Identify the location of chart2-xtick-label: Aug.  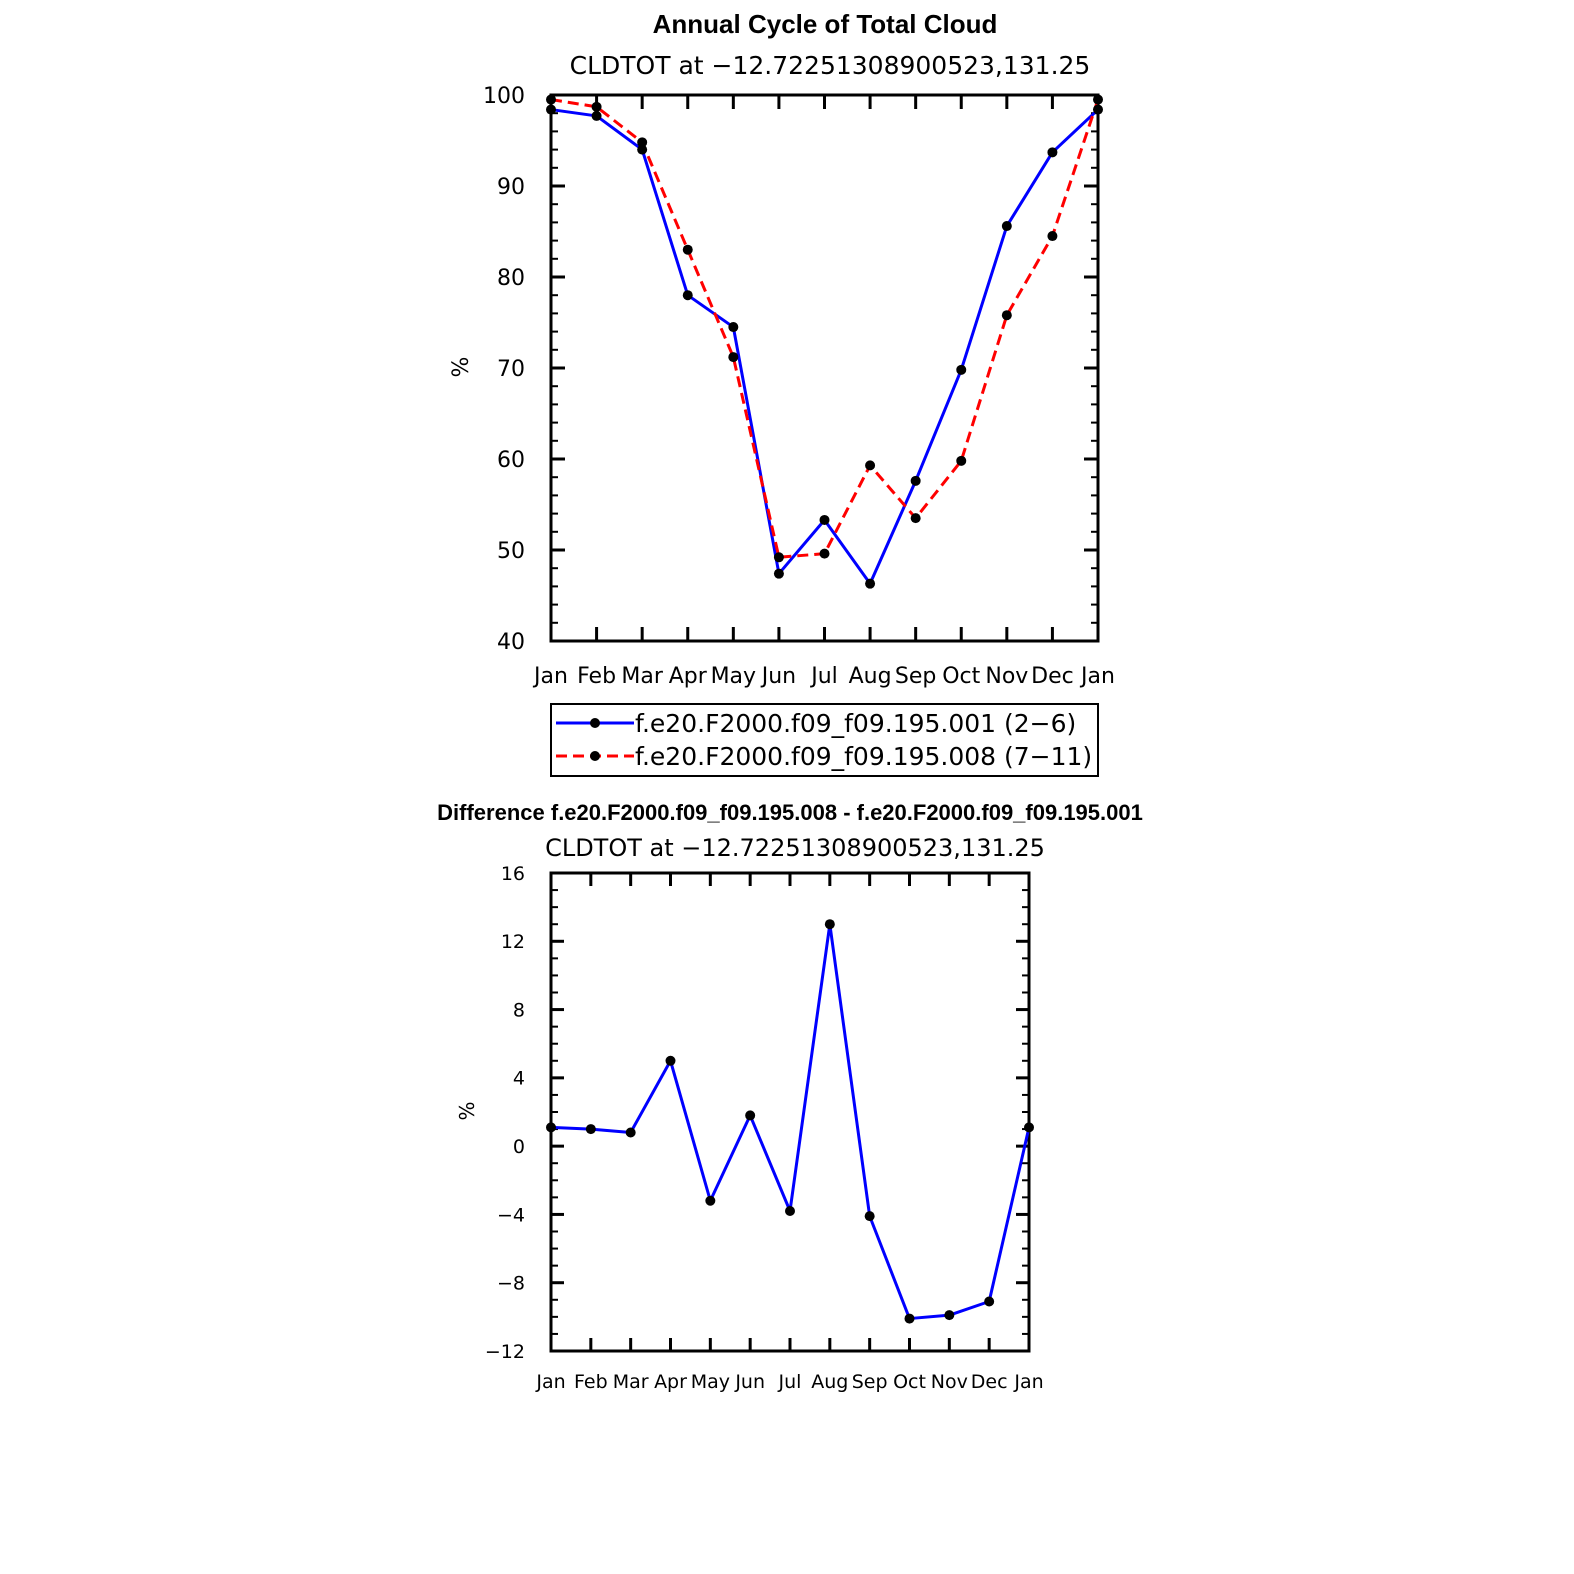
(829, 1382).